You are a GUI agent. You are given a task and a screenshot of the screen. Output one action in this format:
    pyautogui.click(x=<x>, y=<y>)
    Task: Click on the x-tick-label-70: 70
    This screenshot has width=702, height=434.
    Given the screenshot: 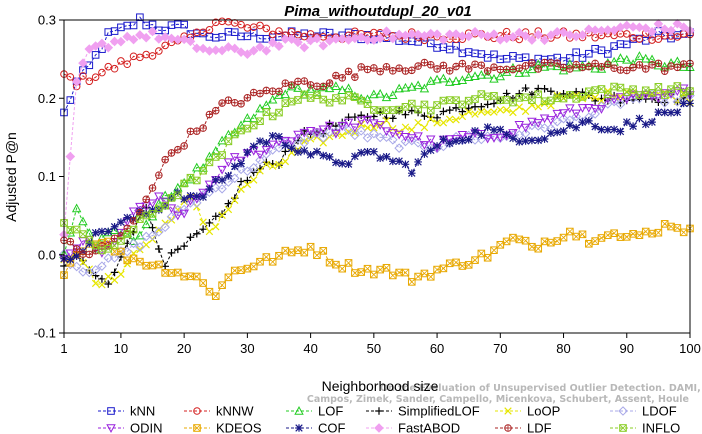 What is the action you would take?
    pyautogui.click(x=500, y=348)
    